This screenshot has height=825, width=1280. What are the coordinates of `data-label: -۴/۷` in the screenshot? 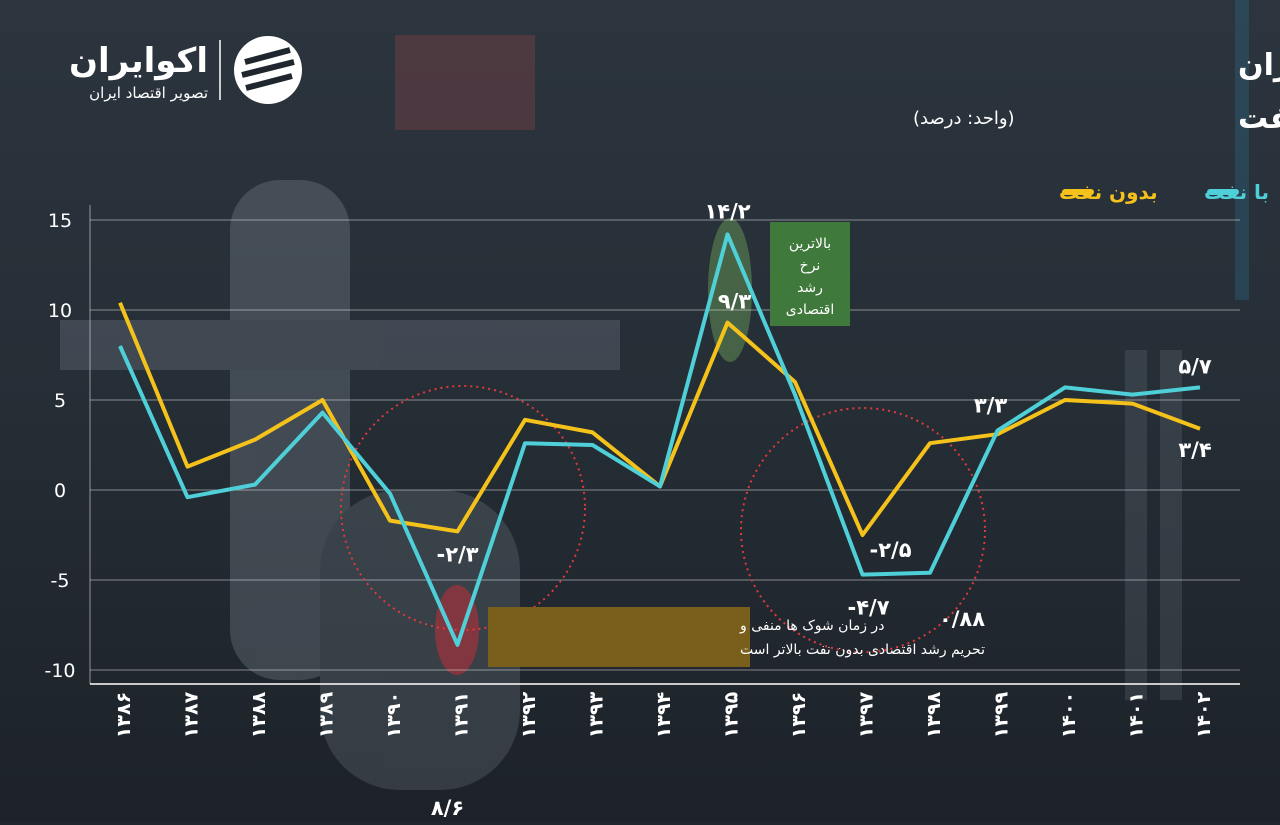 It's located at (868, 608).